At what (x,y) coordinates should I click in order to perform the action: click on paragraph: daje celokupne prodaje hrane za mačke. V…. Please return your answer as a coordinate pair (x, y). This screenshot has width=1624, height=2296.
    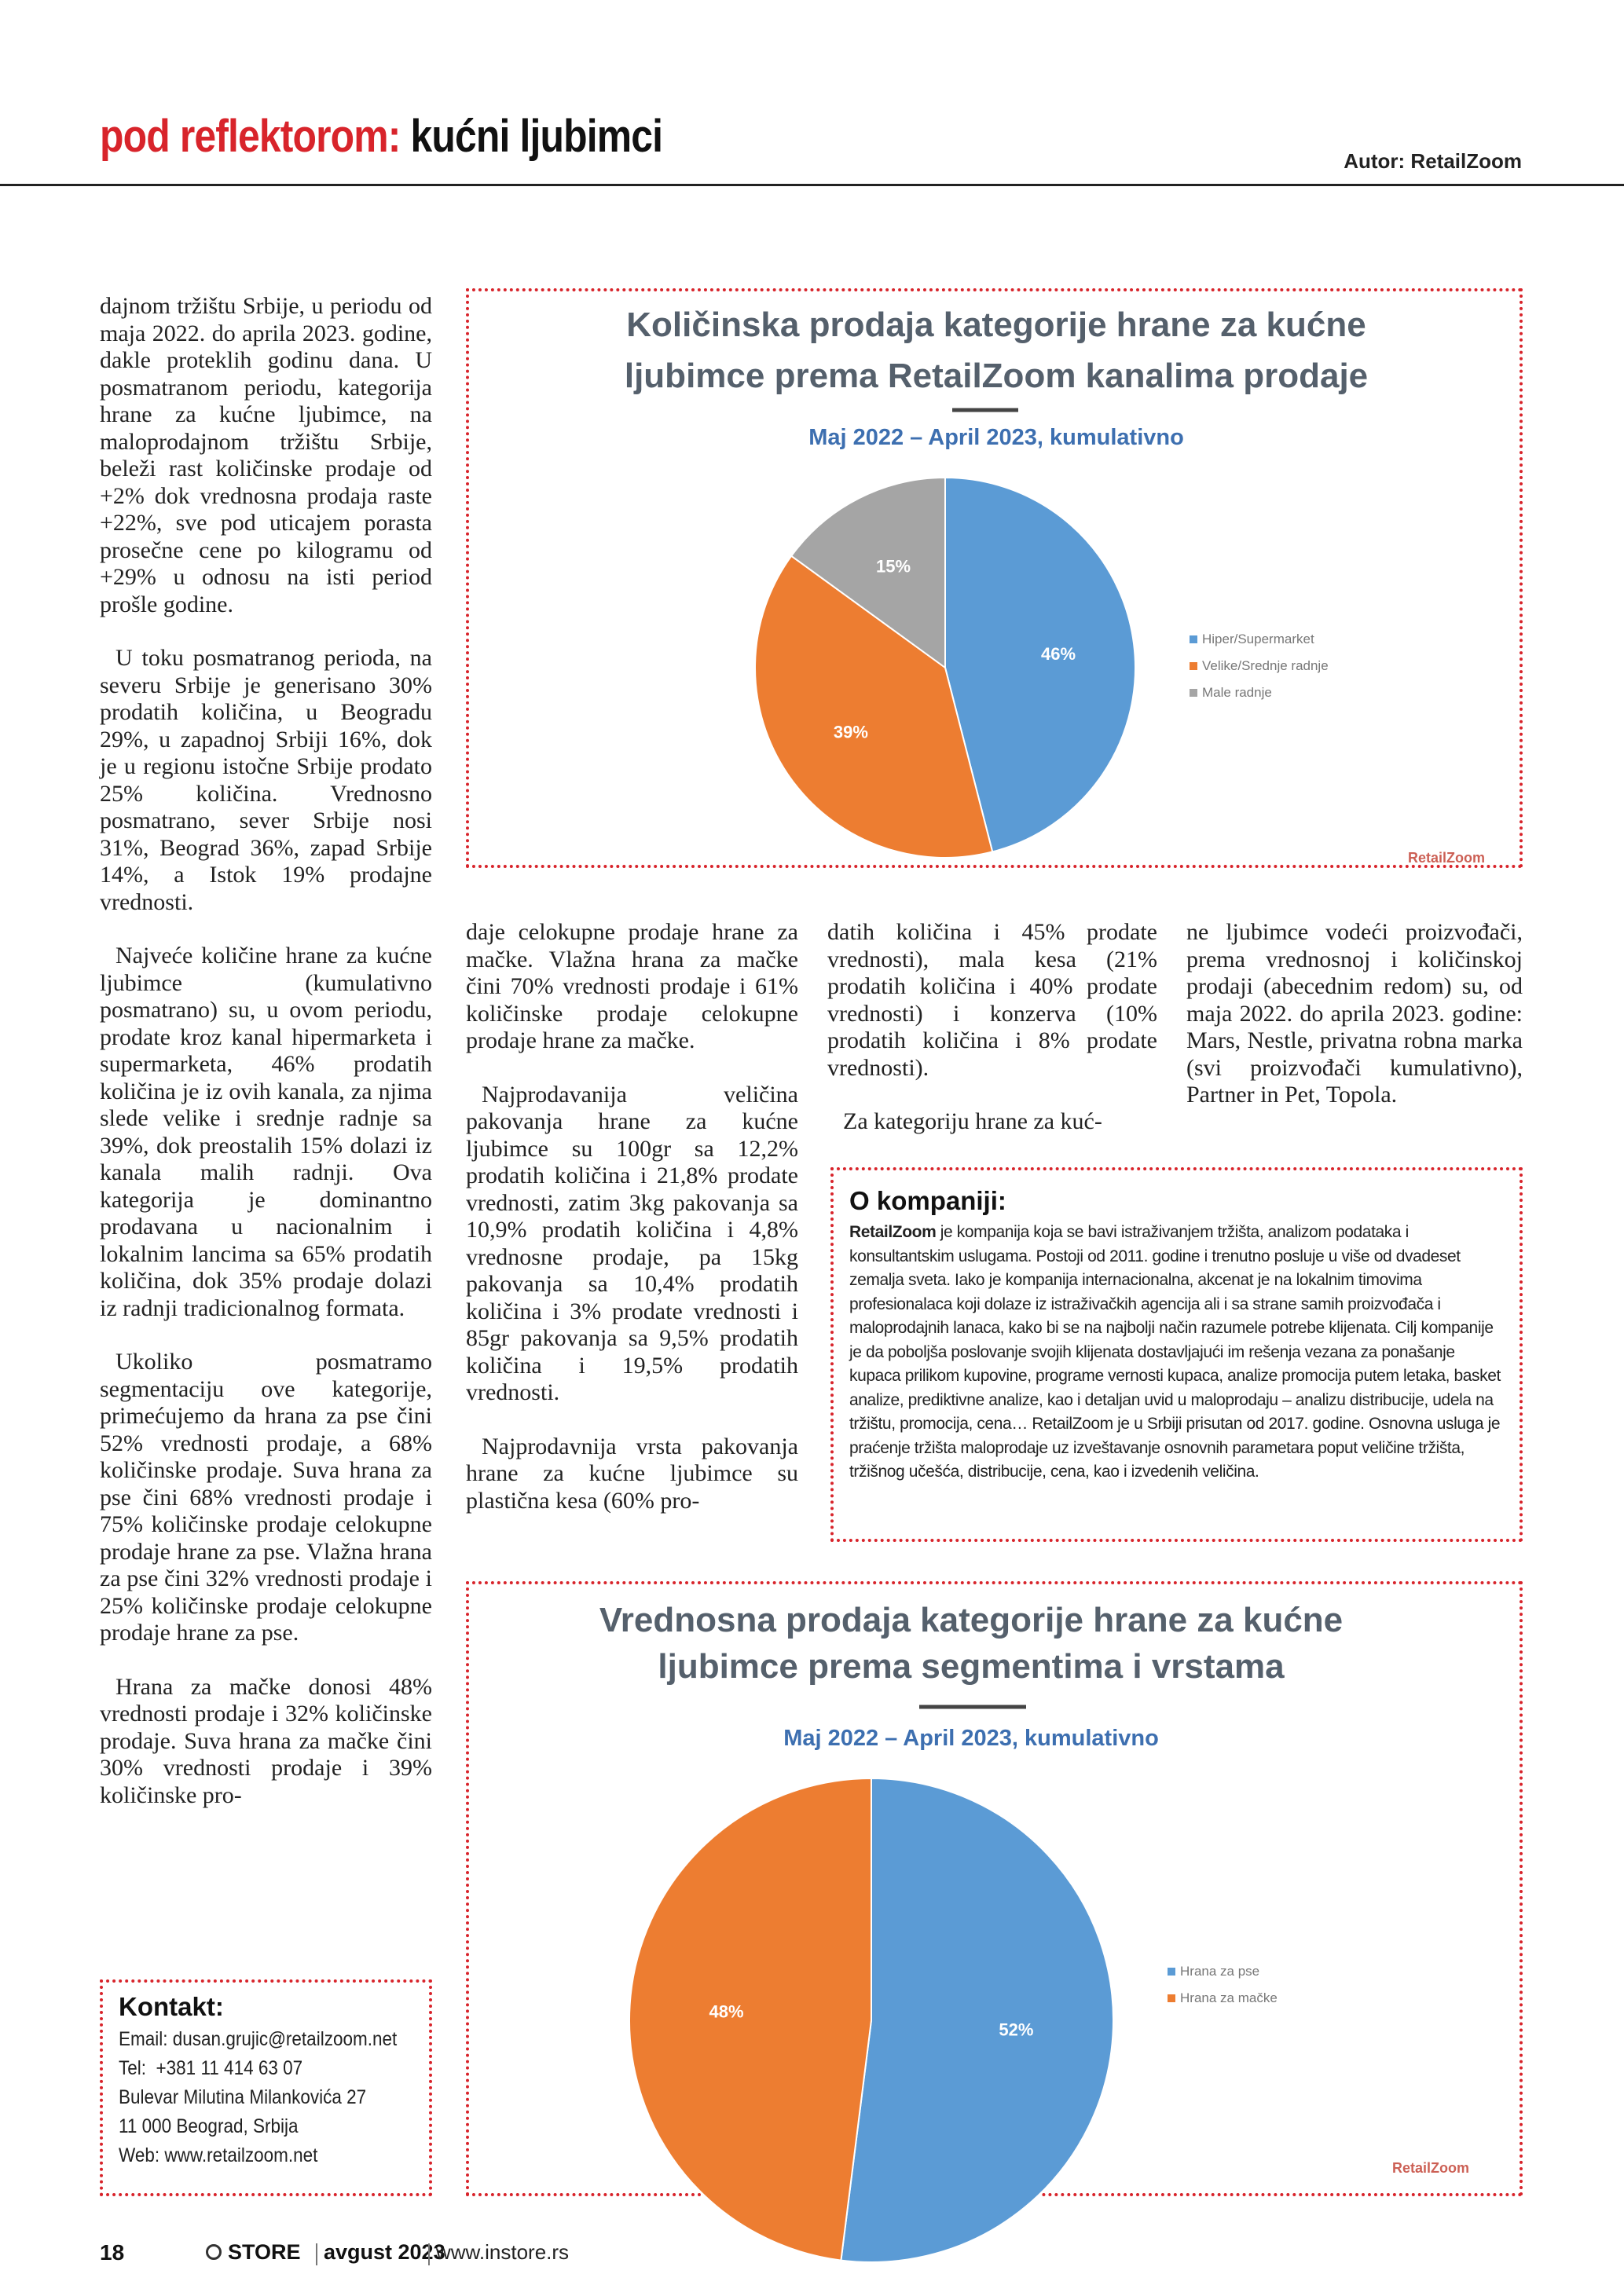
    Looking at the image, I should click on (632, 986).